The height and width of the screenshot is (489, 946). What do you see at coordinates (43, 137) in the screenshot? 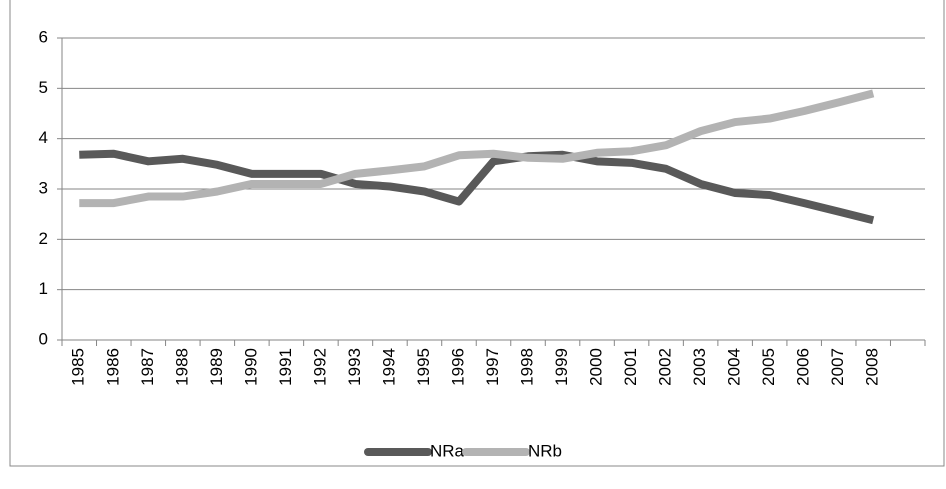
I see `y-tick-label: 4` at bounding box center [43, 137].